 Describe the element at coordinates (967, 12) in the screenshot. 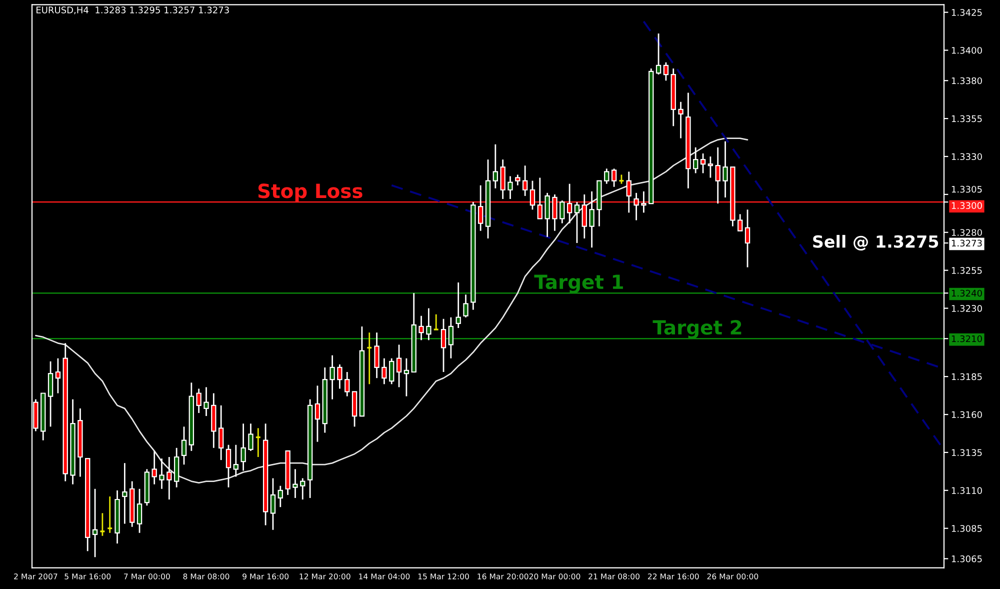

I see `y-tick-label: 1.3425` at that location.